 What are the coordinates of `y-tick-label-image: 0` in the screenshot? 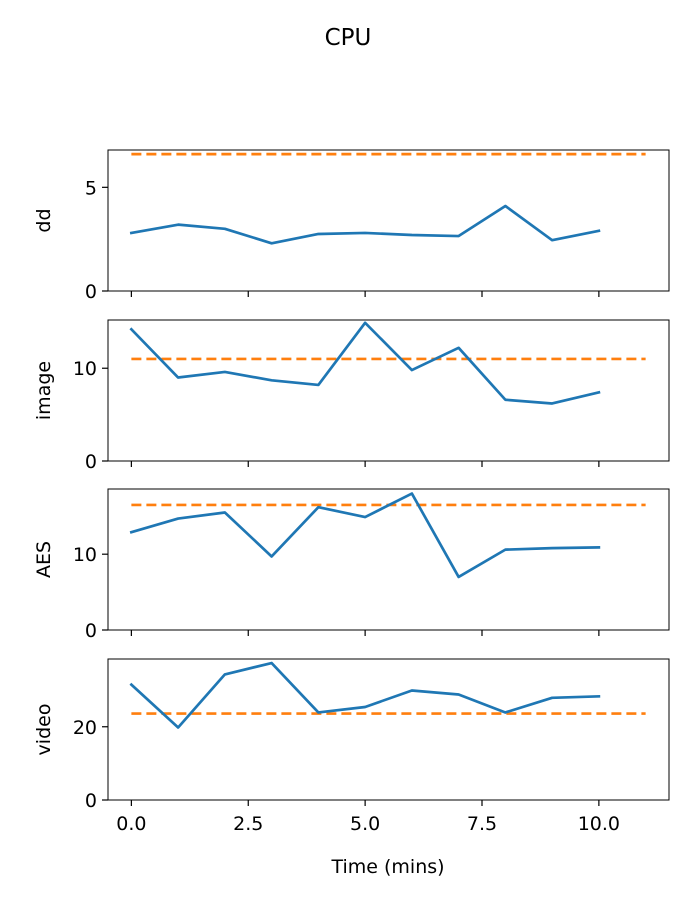 It's located at (91, 462).